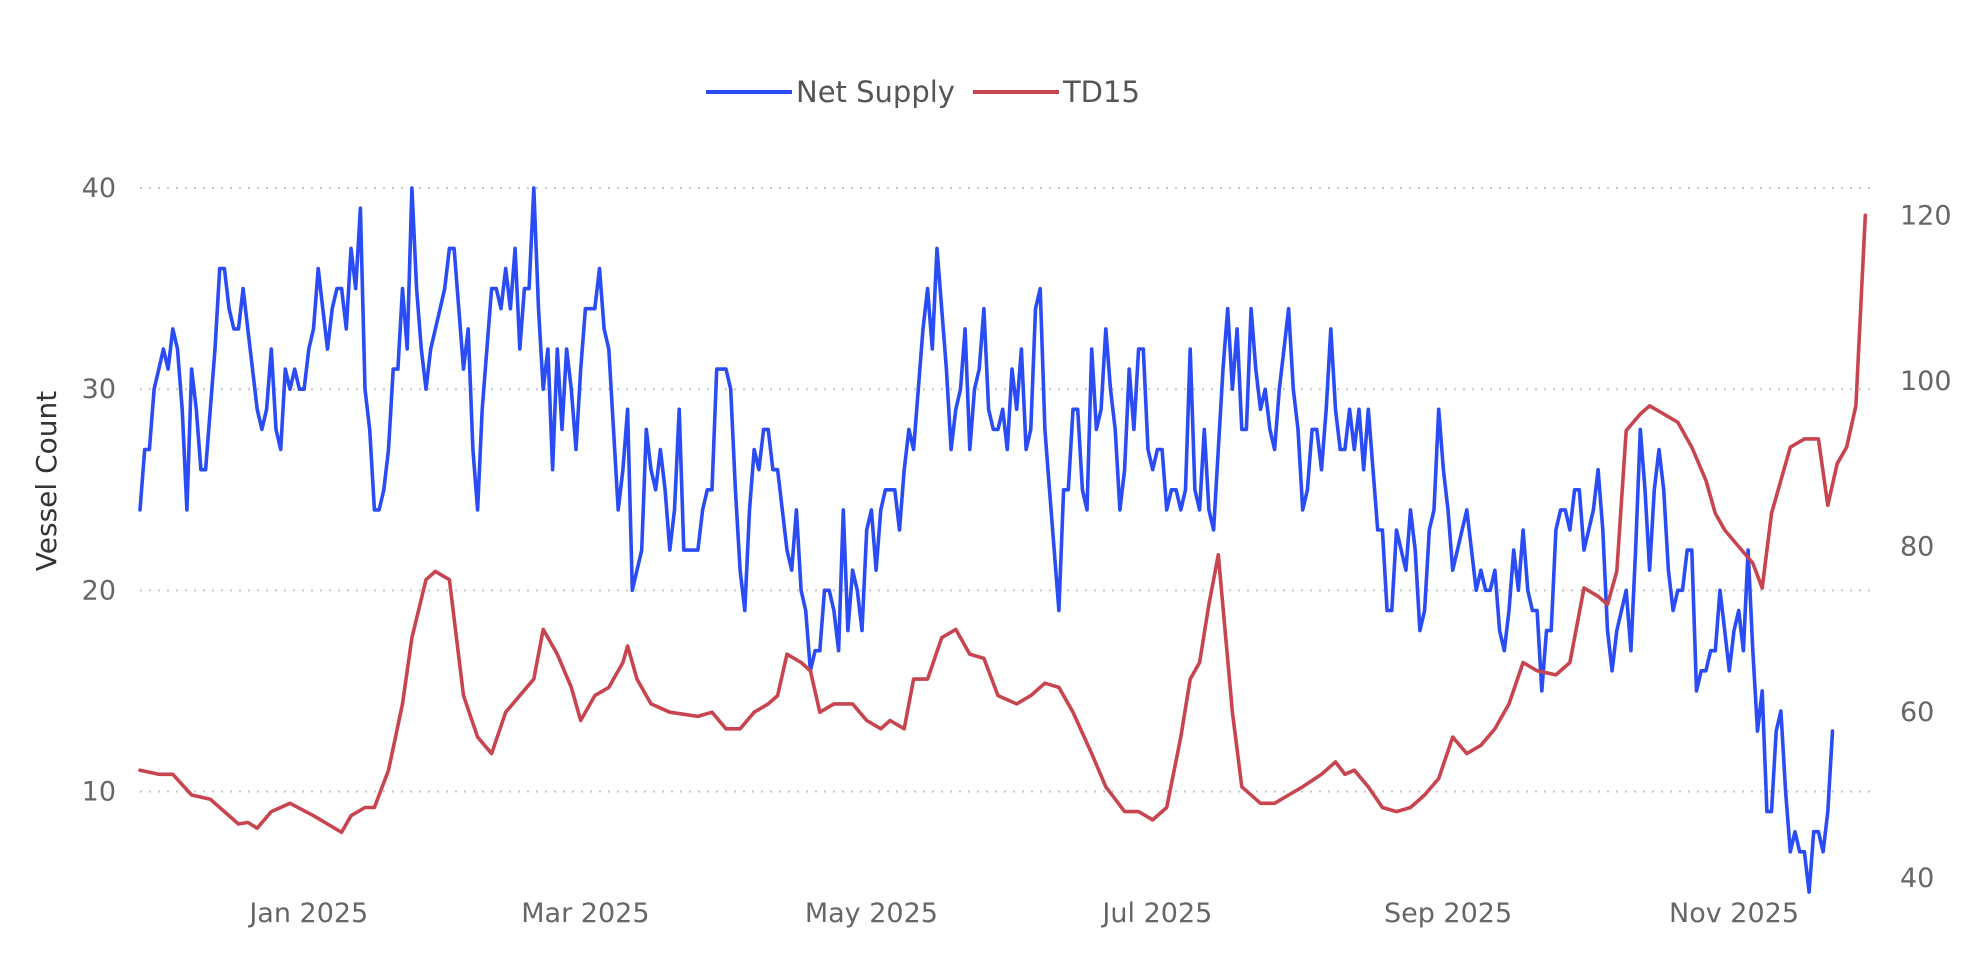 The width and height of the screenshot is (1978, 962). What do you see at coordinates (99, 389) in the screenshot?
I see `y-tick-label: 30` at bounding box center [99, 389].